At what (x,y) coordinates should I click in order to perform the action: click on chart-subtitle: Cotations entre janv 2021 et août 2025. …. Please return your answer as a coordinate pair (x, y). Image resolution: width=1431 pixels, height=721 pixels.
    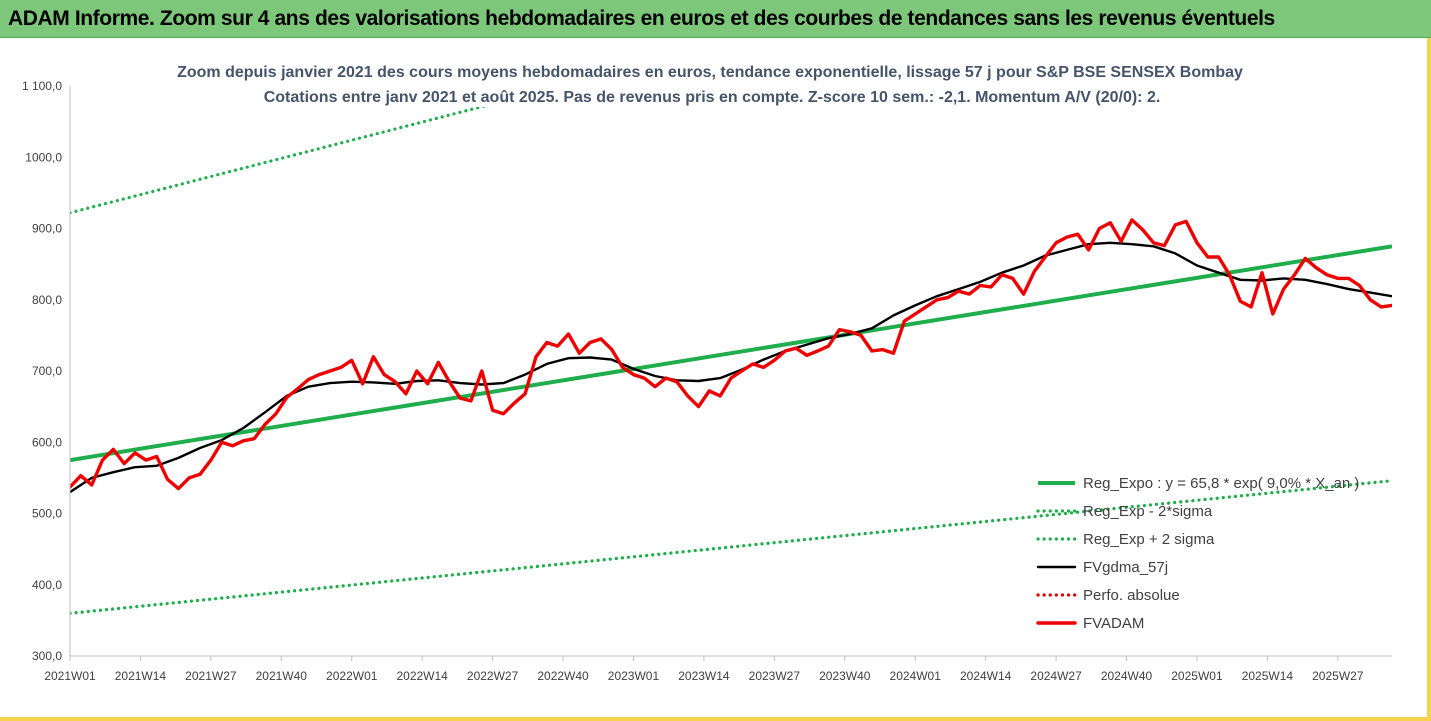
    Looking at the image, I should click on (712, 97).